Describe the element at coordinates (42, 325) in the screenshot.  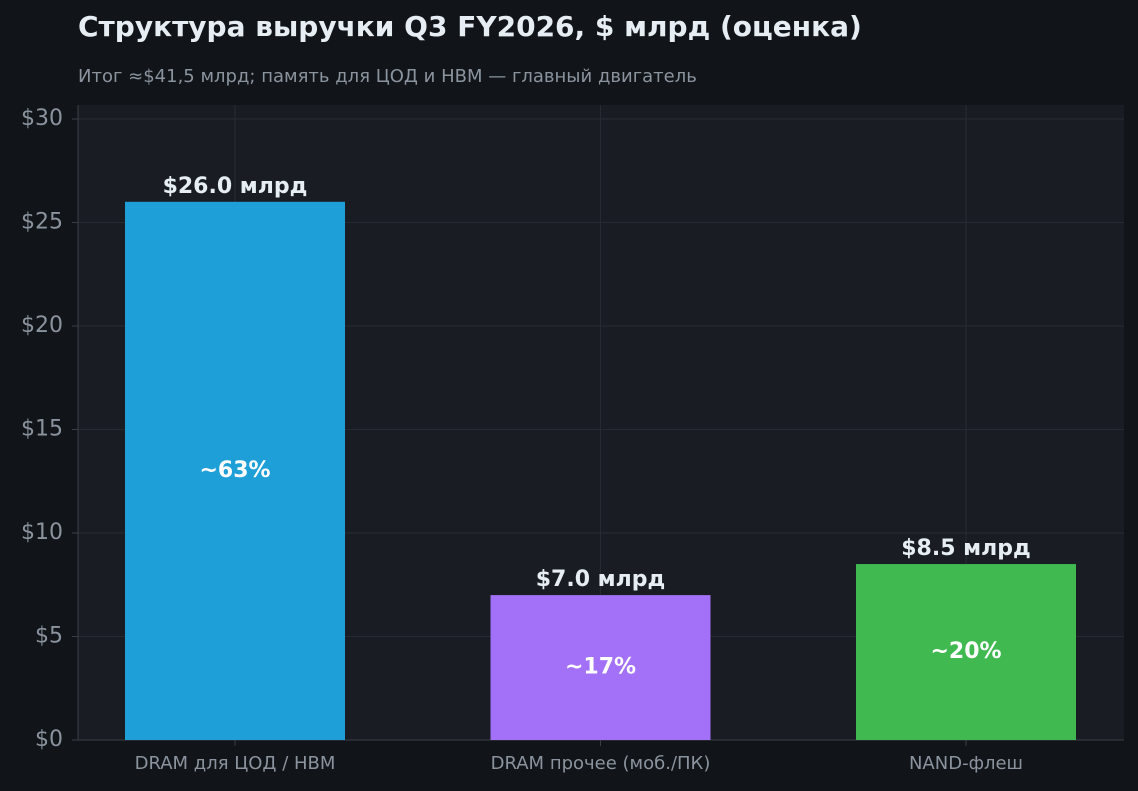
I see `y-tick-label: $20` at that location.